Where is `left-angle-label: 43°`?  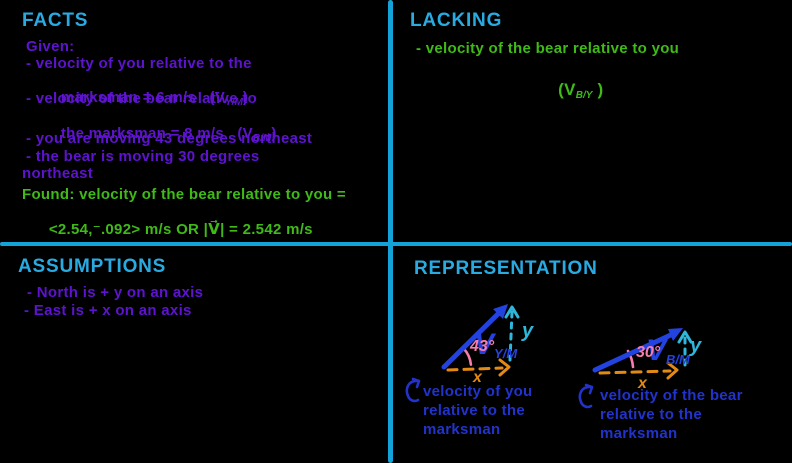
left-angle-label: 43° is located at coordinates (482, 346).